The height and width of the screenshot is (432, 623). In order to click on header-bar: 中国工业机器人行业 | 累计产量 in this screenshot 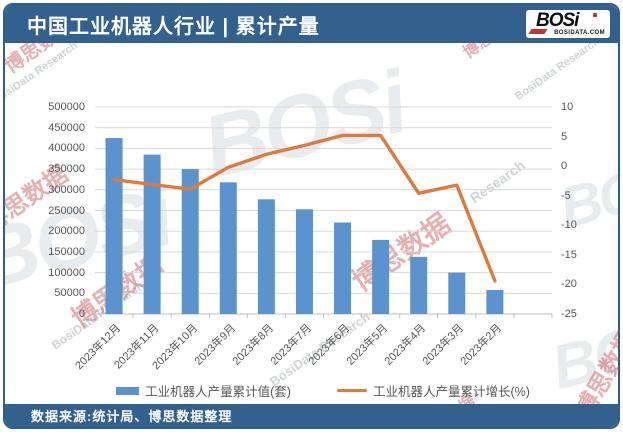, I will do `click(311, 24)`.